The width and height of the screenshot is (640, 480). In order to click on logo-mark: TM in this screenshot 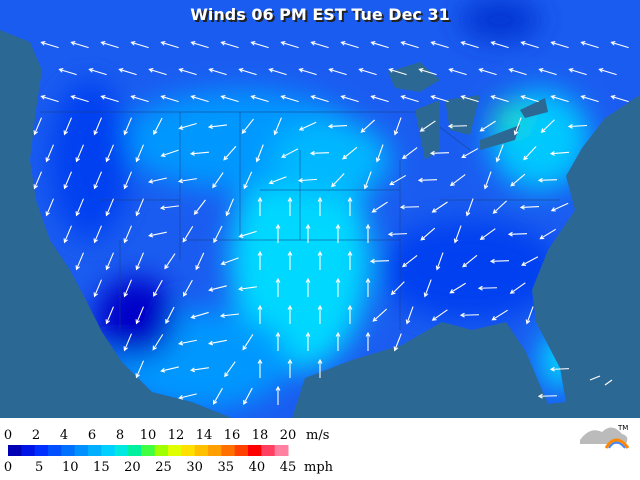, I will do `click(622, 428)`.